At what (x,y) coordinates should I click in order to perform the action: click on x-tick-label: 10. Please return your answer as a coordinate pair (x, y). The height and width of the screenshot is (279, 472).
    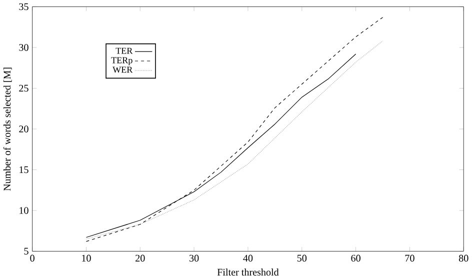
    Looking at the image, I should click on (86, 258).